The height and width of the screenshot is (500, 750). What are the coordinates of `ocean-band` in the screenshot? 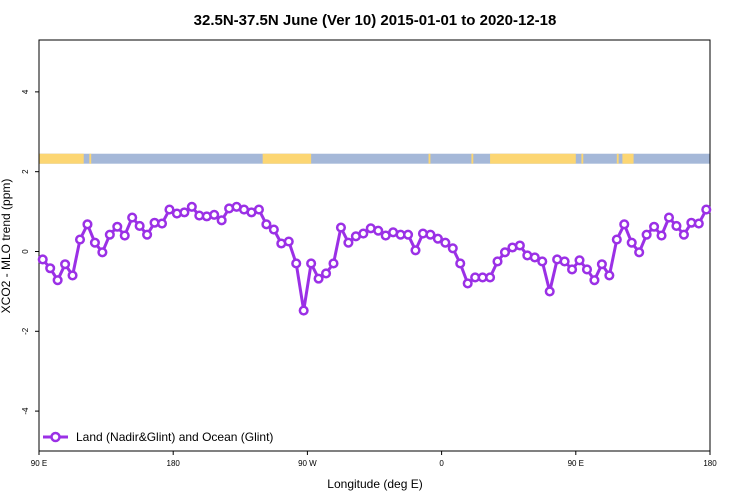 It's located at (374, 158).